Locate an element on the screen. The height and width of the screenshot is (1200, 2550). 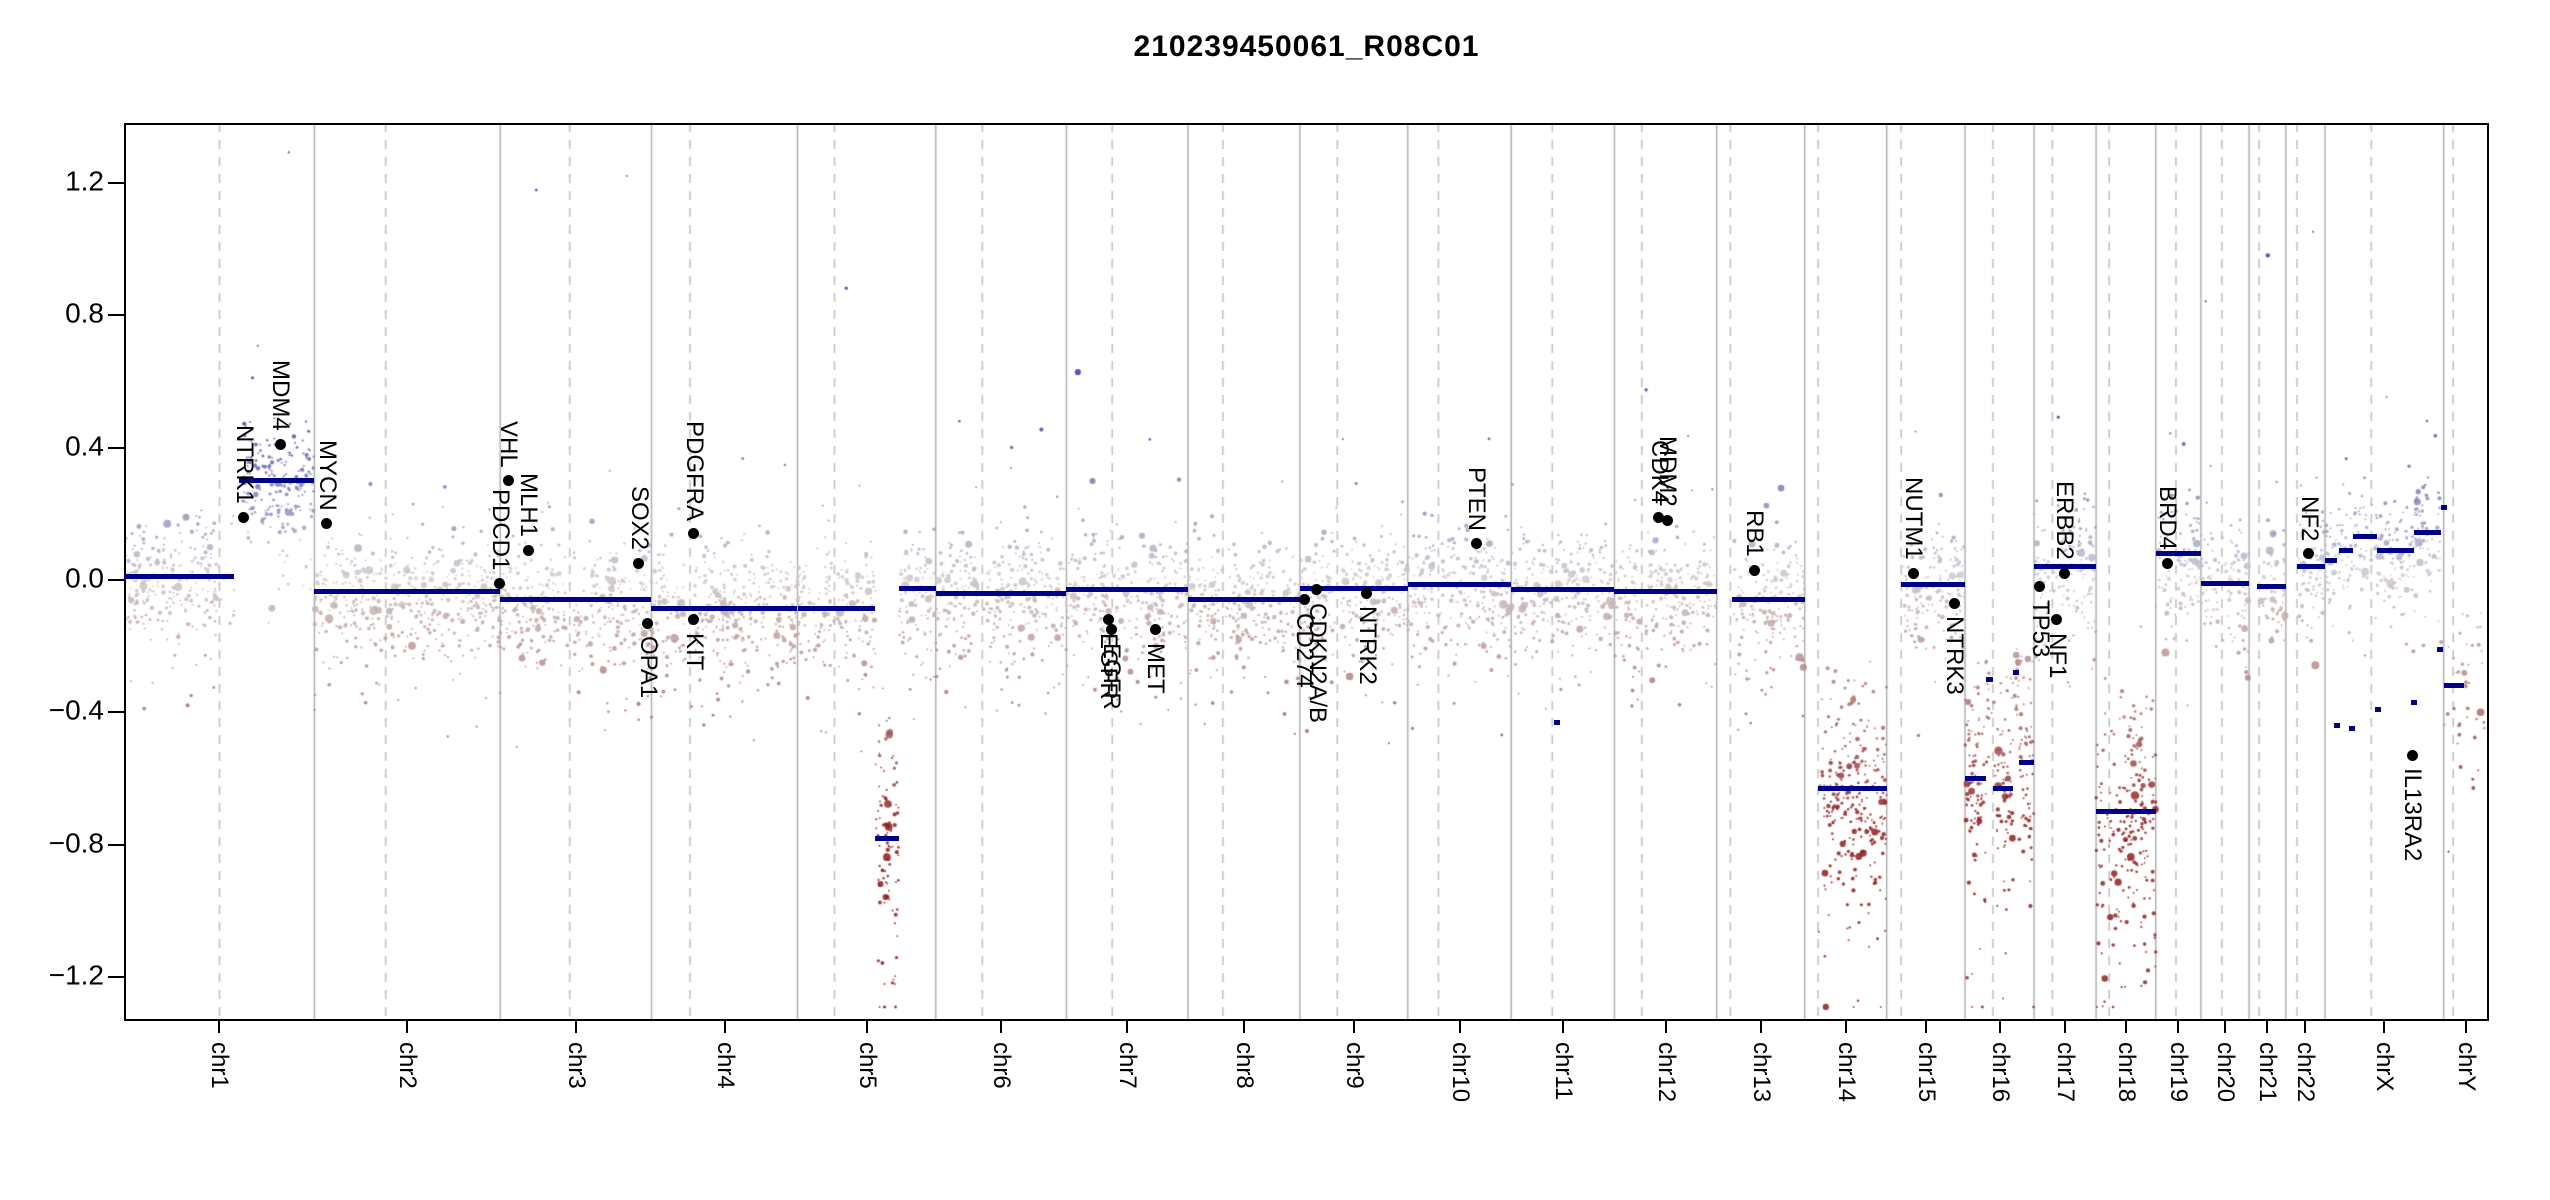
x-tick-label-chr7: chr7 is located at coordinates (1128, 1065).